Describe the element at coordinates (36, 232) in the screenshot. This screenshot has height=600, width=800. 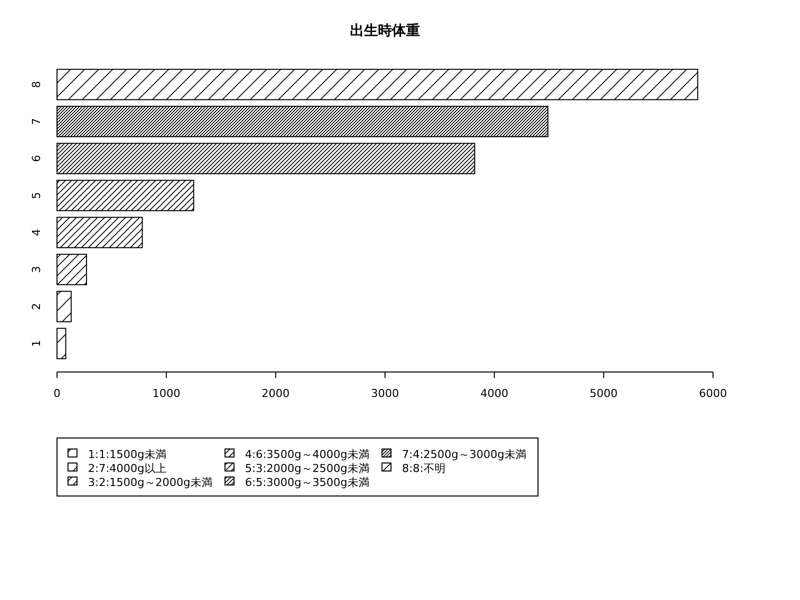
I see `y-tick-label: 4` at that location.